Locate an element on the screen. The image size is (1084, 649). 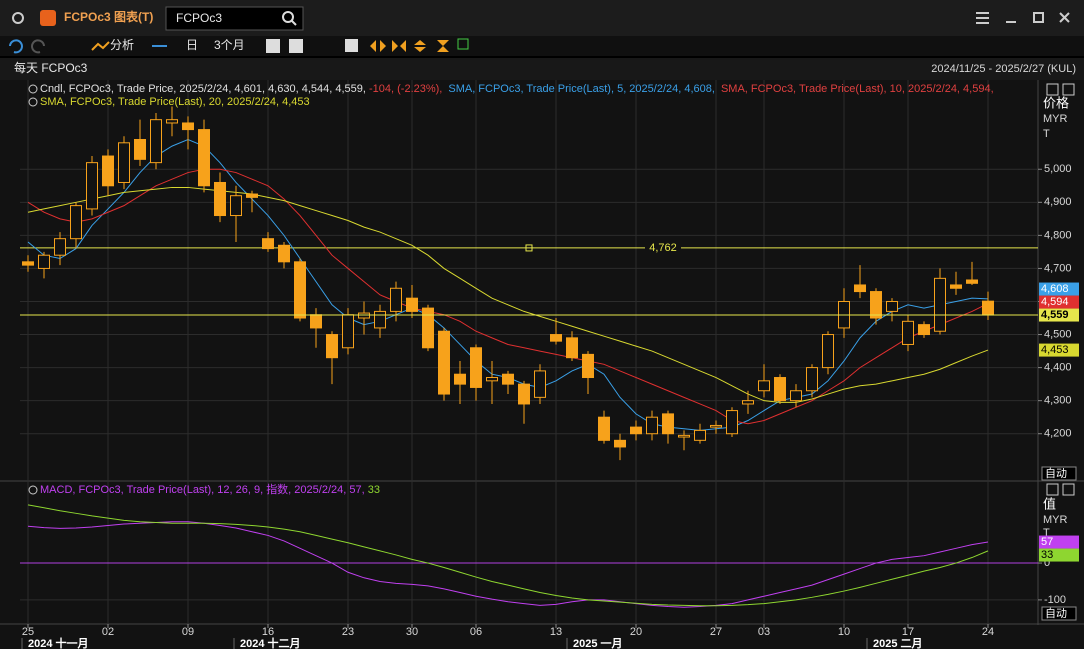
window-controls is located at coordinates (1023, 18).